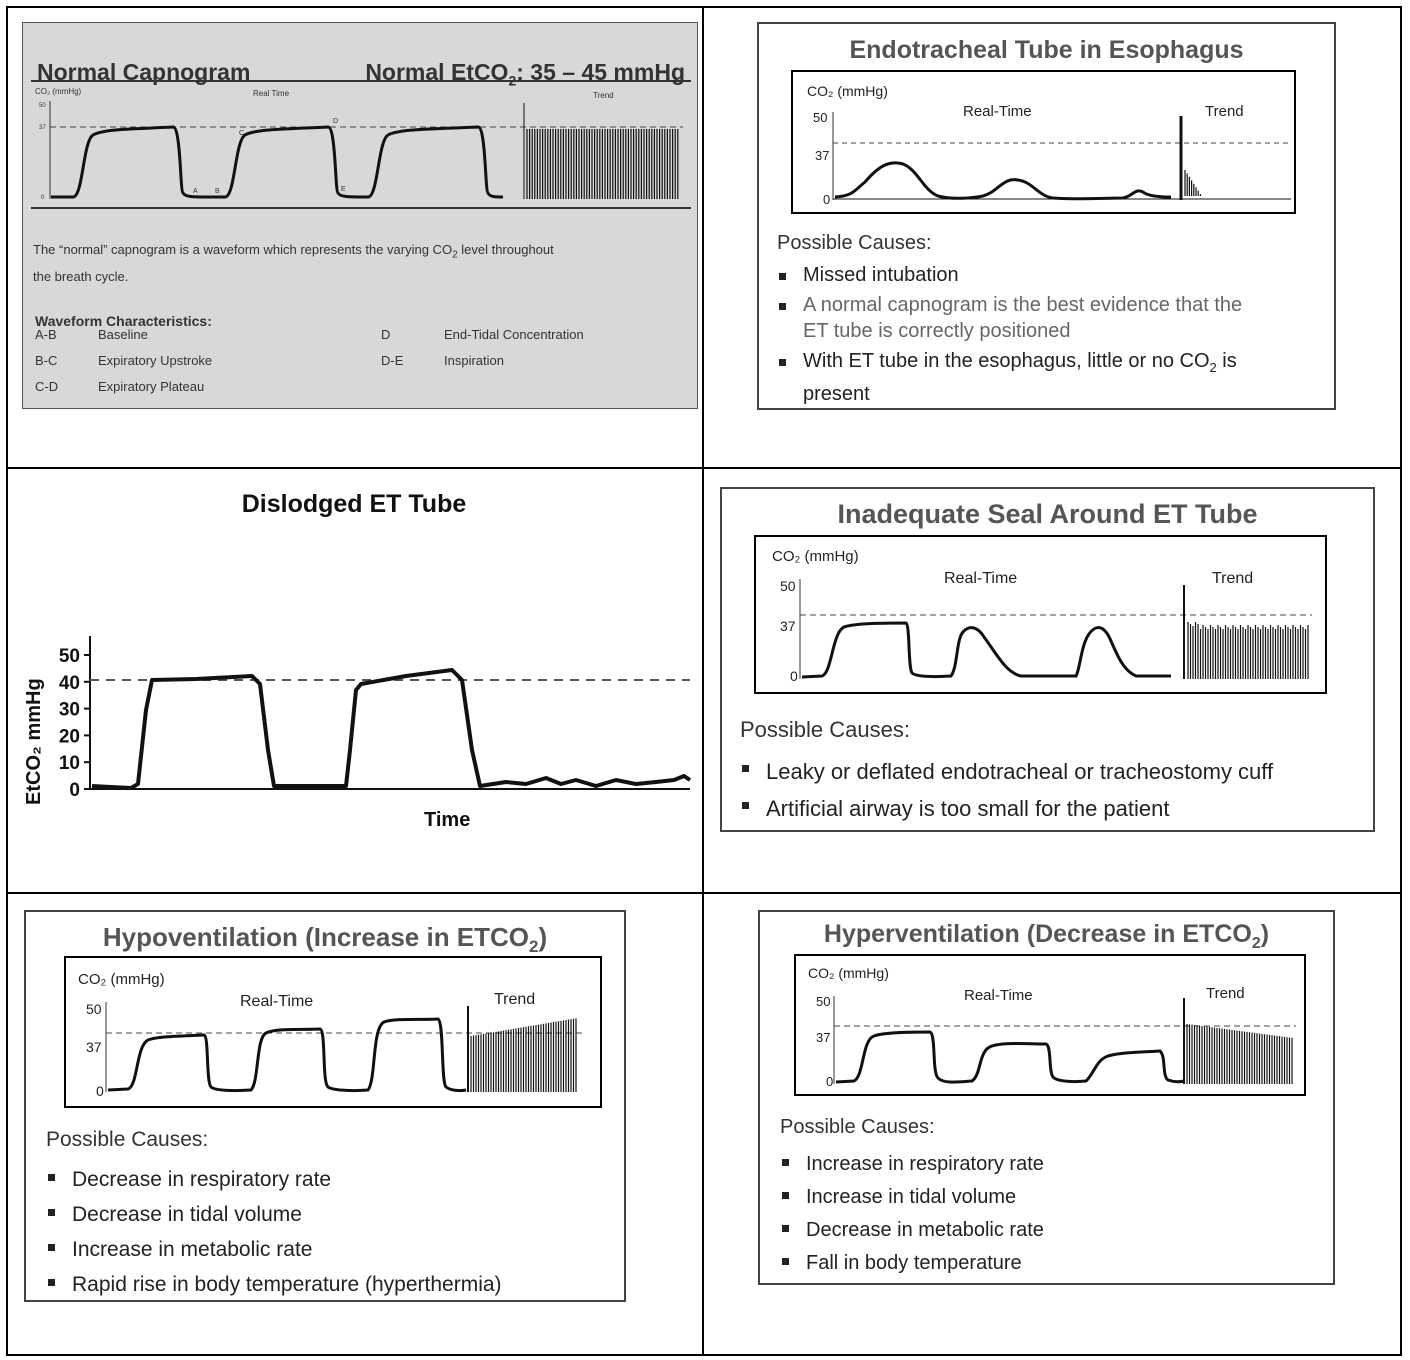 This screenshot has height=1360, width=1410. I want to click on characteristic-label: Baseline, so click(123, 334).